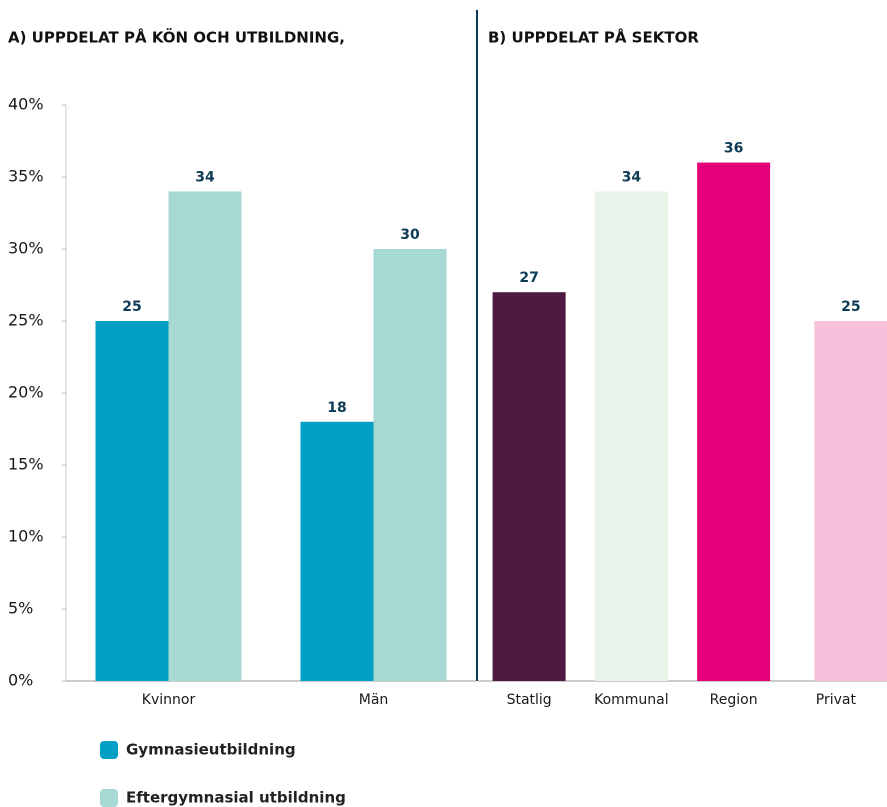 The image size is (887, 807). I want to click on y-tick-label: 0%, so click(20, 680).